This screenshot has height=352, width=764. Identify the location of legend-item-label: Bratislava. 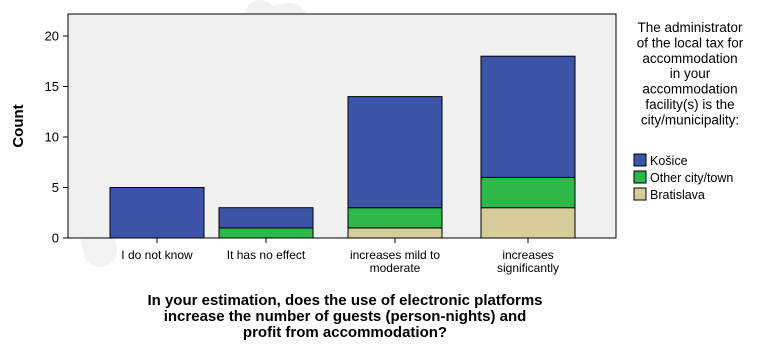
(677, 195).